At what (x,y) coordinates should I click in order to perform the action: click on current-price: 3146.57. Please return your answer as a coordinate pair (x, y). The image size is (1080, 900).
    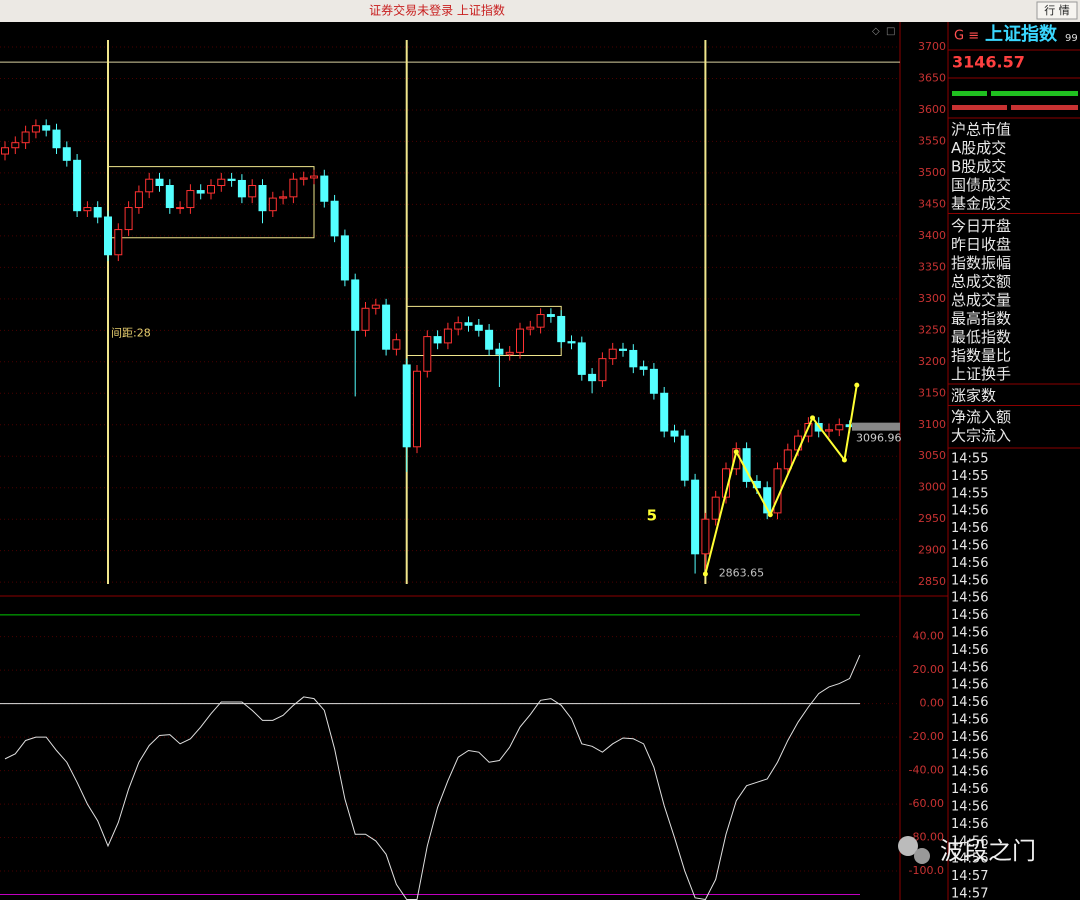
    Looking at the image, I should click on (988, 62).